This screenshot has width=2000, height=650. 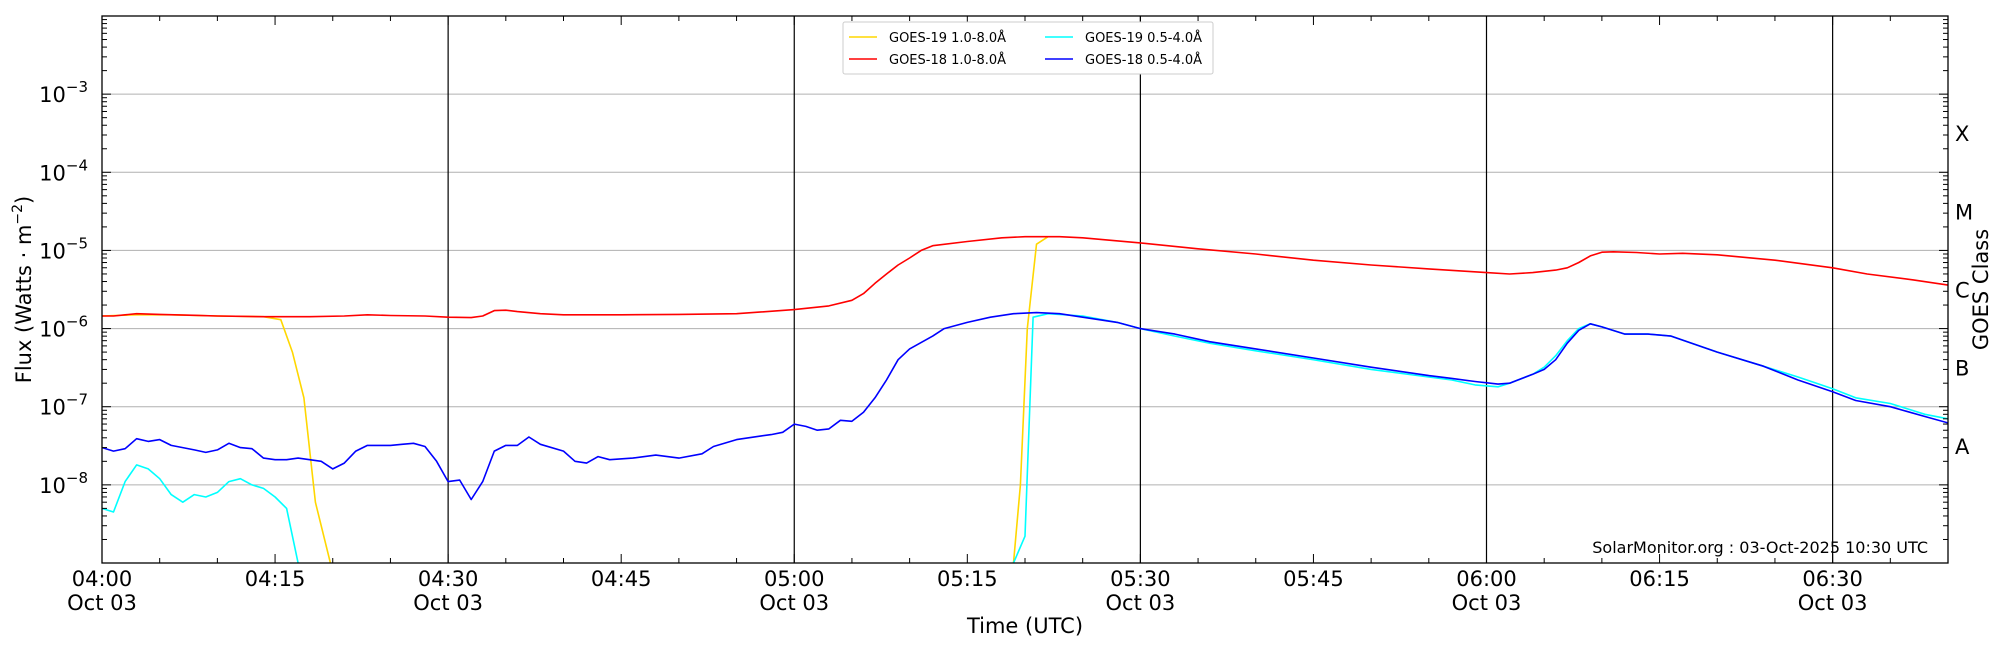 What do you see at coordinates (1313, 579) in the screenshot?
I see `x-tick-label: 05:45` at bounding box center [1313, 579].